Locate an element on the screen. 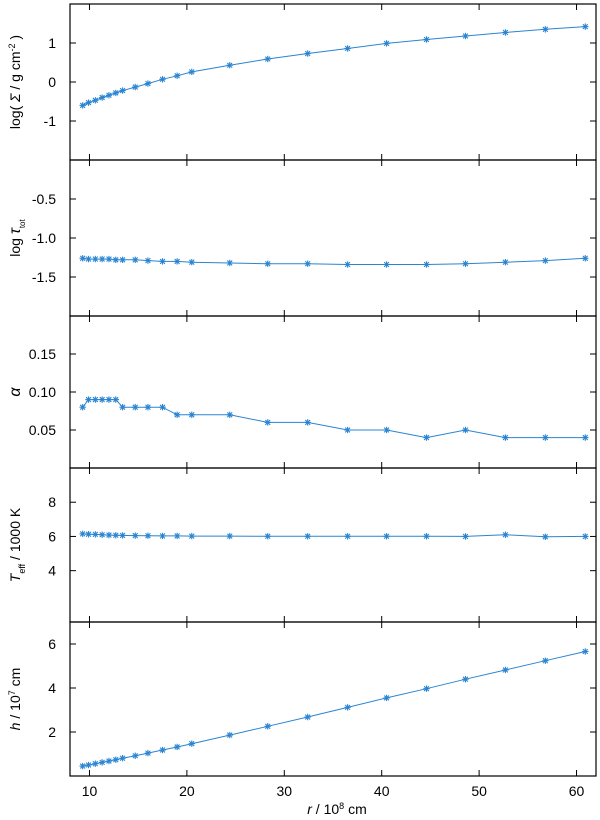  y-tick-label: 2 is located at coordinates (52, 732).